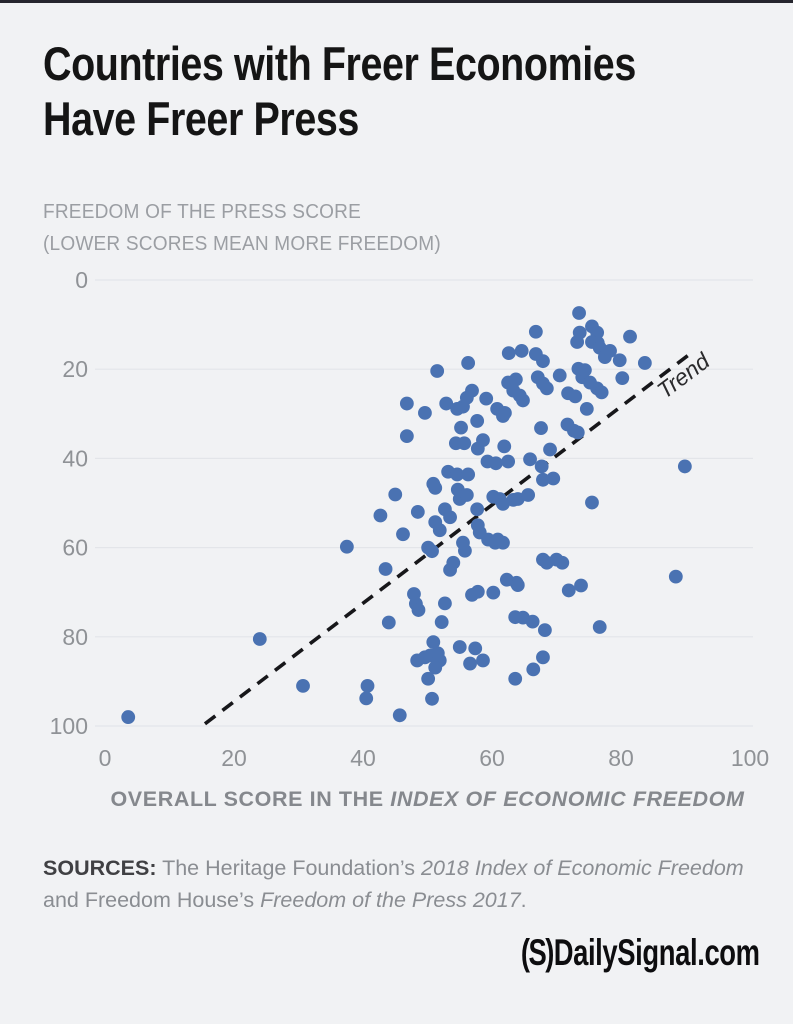  I want to click on x-axis-title-italic: INDEX OF ECONOMIC FREEDOM, so click(567, 799).